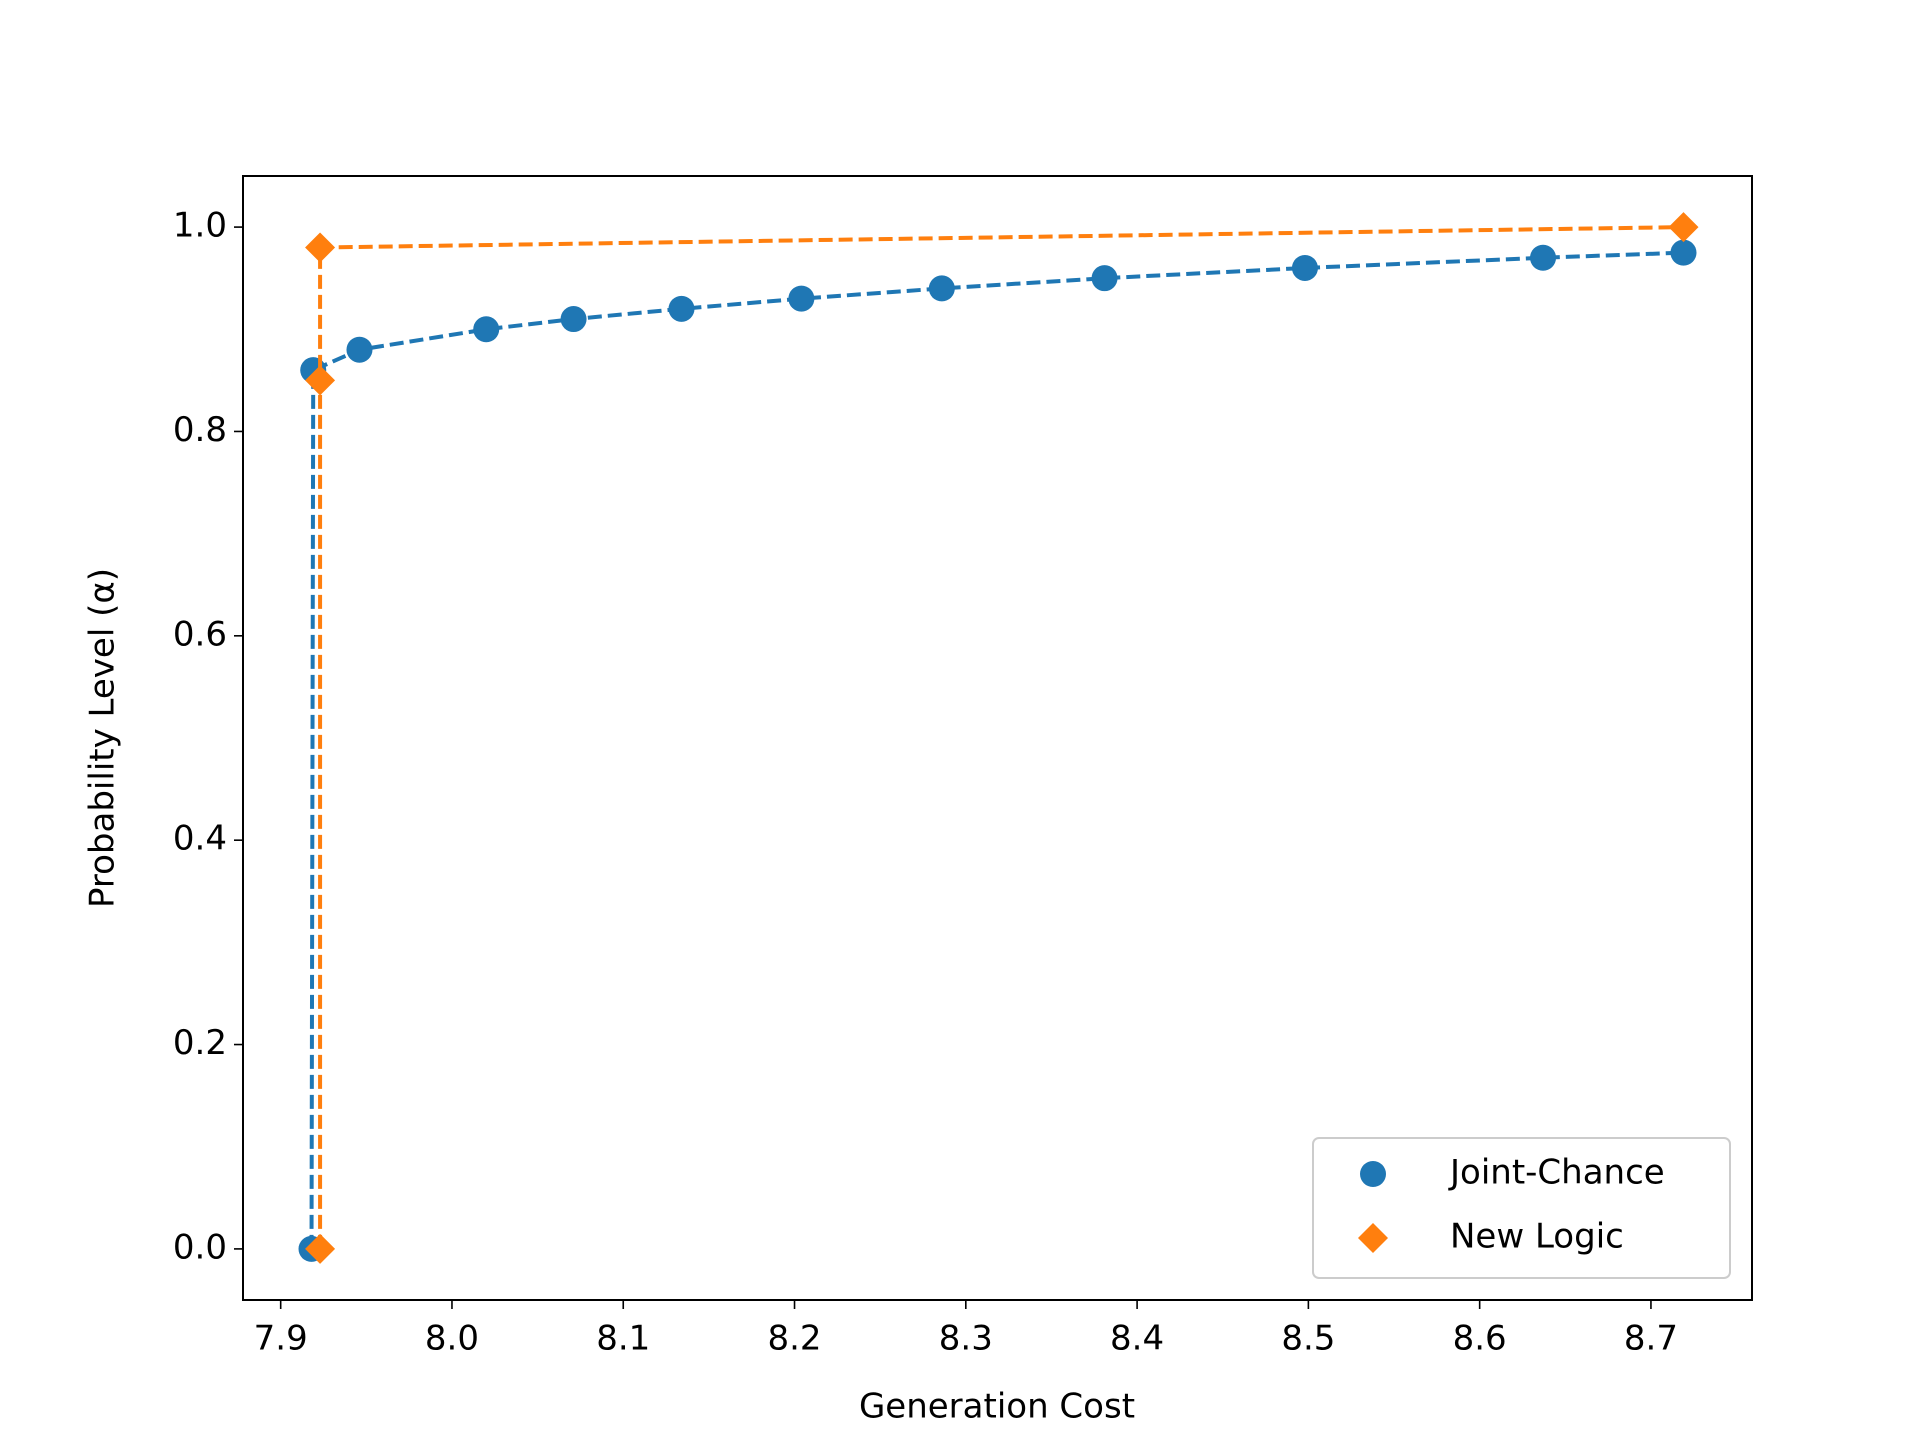  What do you see at coordinates (1521, 1208) in the screenshot?
I see `legend-box` at bounding box center [1521, 1208].